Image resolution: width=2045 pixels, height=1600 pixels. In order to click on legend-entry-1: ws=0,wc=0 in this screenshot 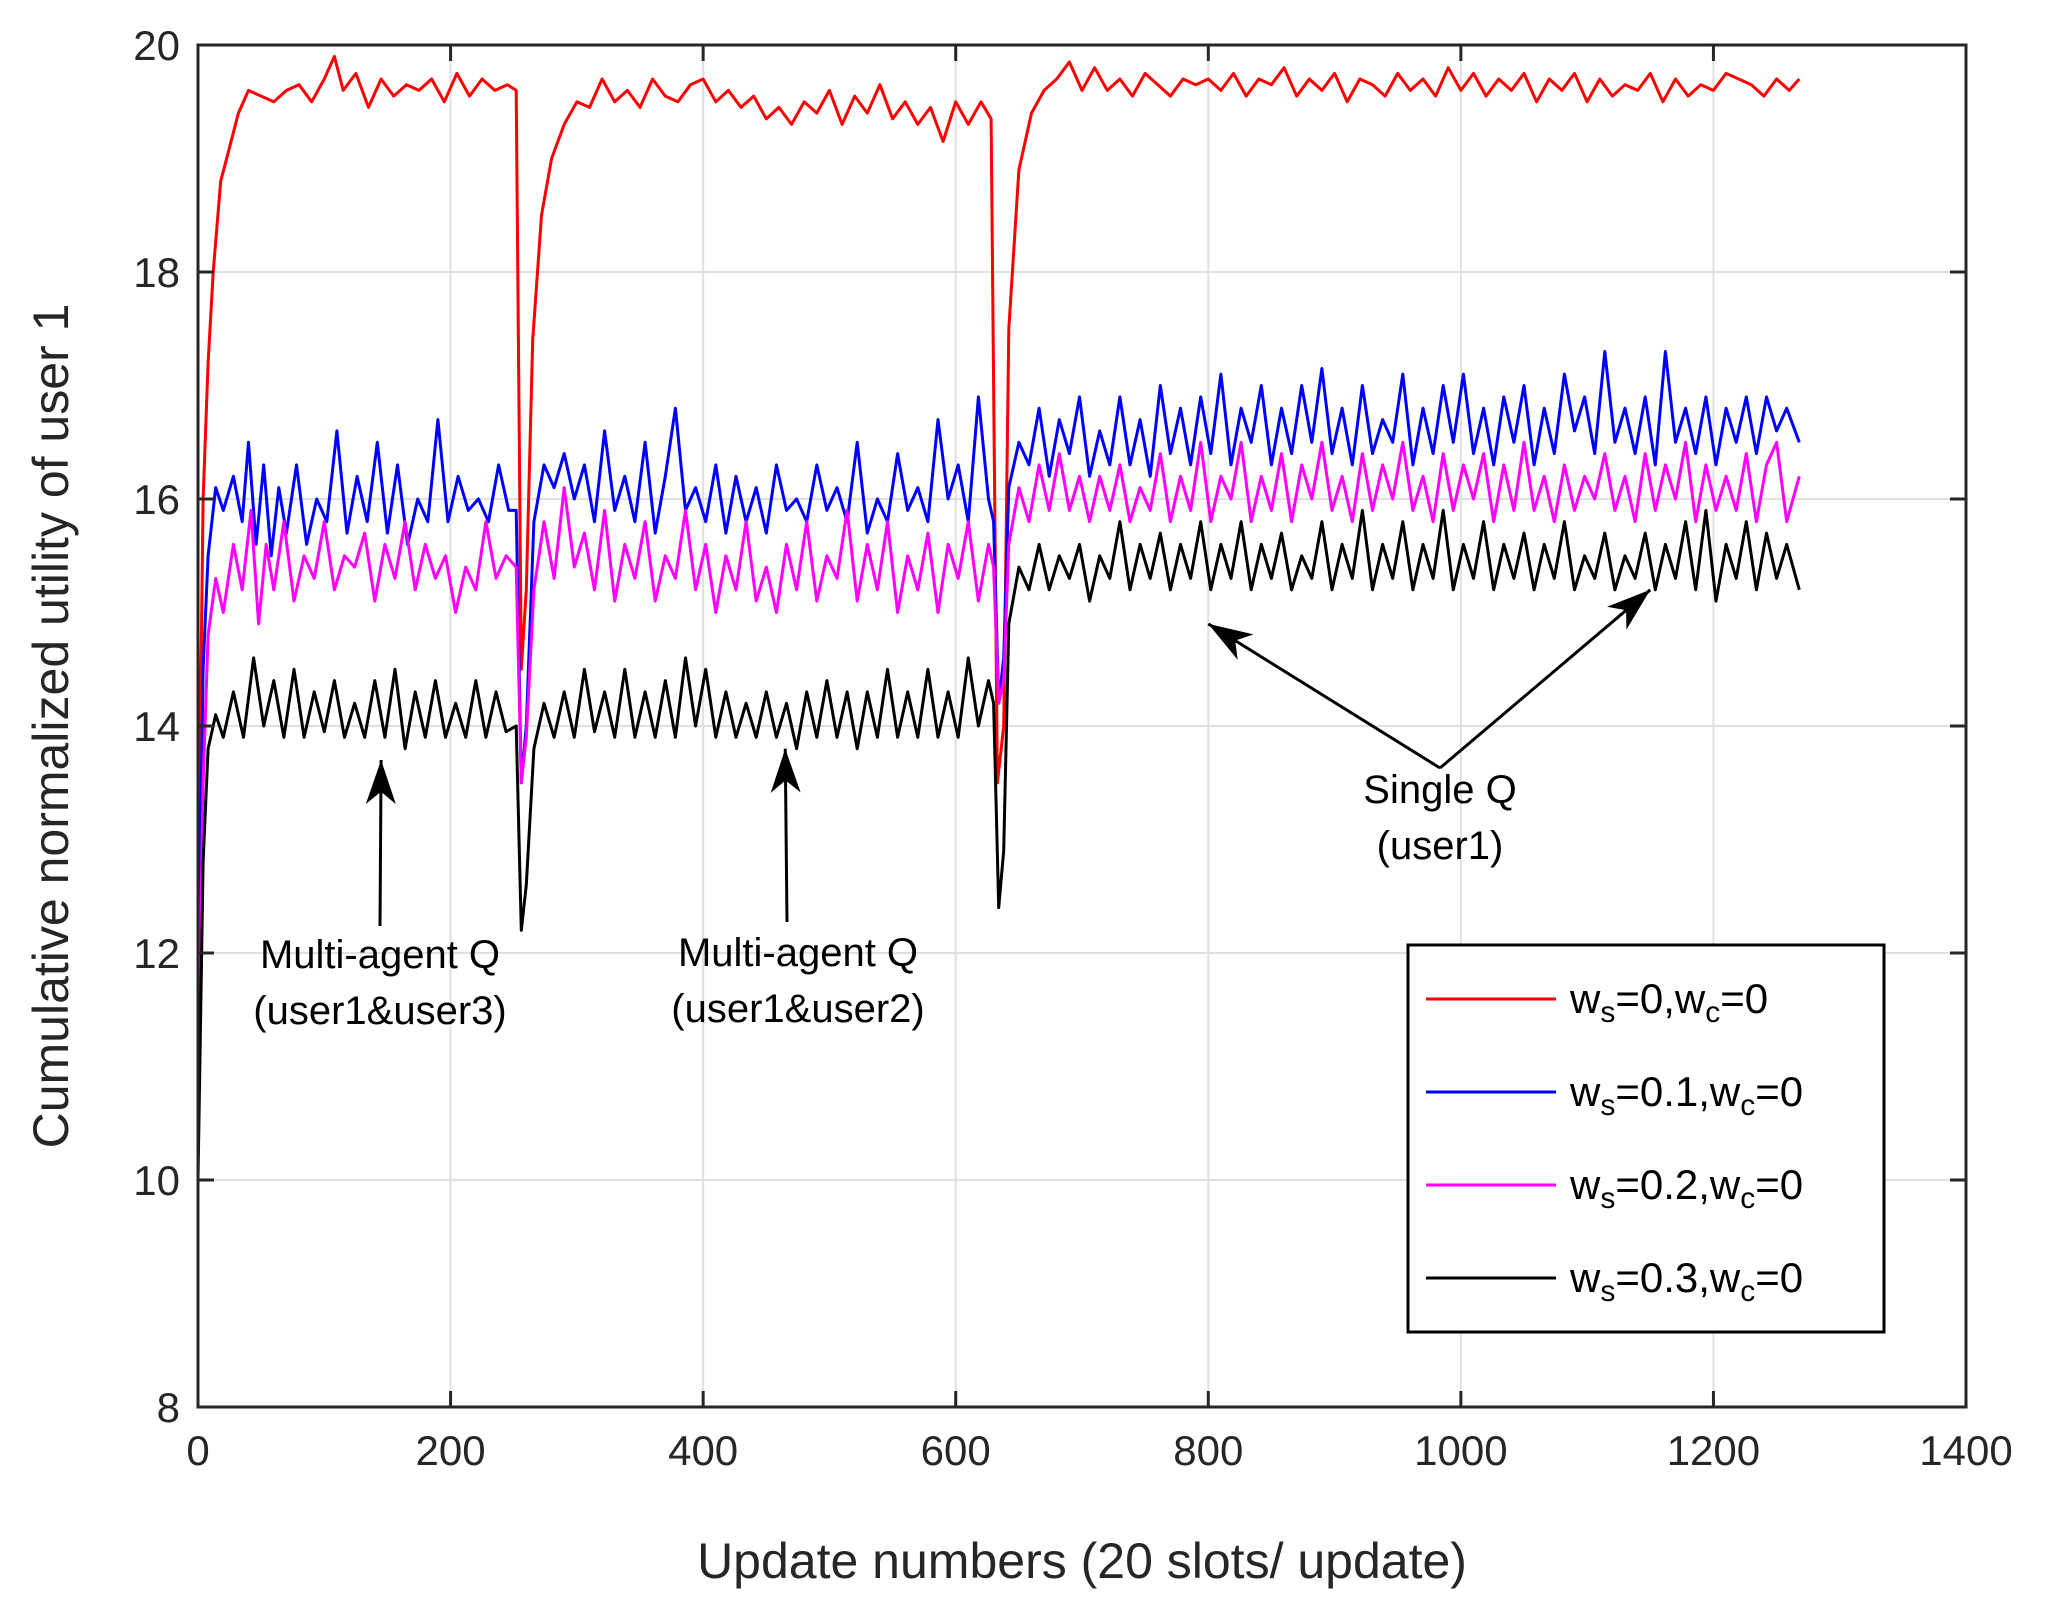, I will do `click(1668, 1002)`.